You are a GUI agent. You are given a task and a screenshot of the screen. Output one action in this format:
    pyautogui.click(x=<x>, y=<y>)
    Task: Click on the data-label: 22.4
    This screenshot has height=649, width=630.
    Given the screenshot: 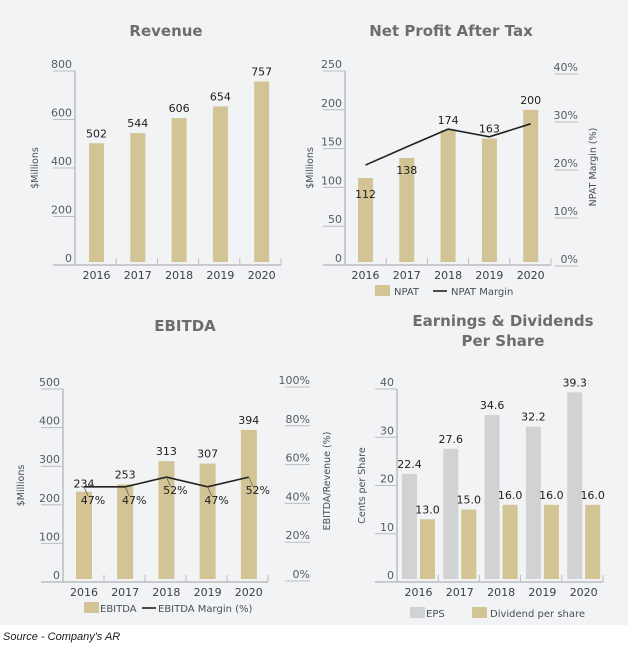 What is the action you would take?
    pyautogui.click(x=409, y=464)
    